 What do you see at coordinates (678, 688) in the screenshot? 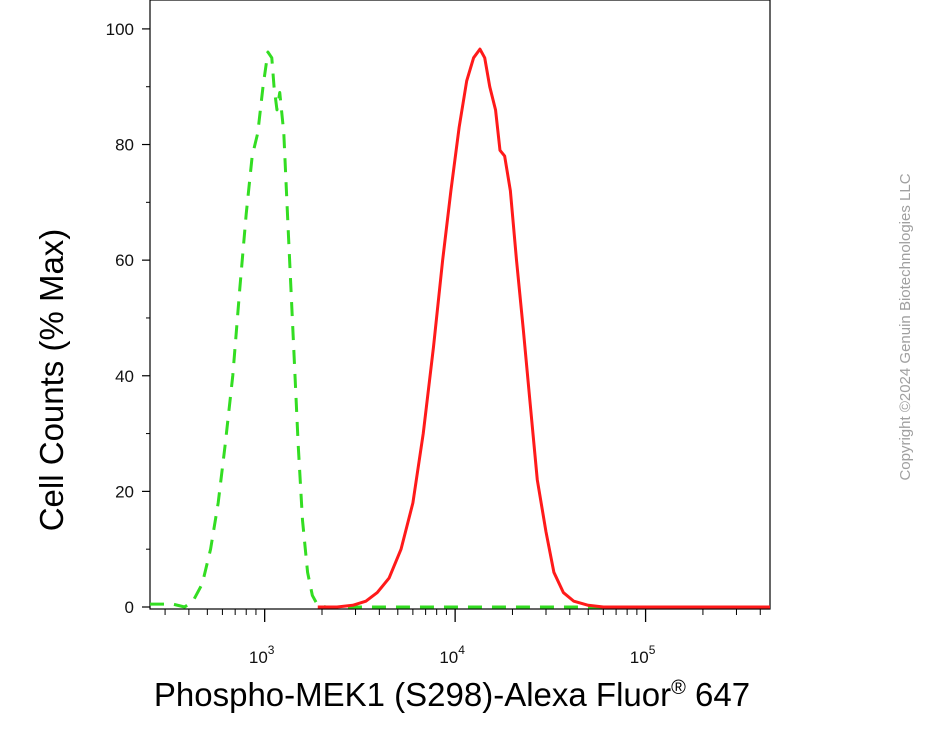
I see `x-axis-title-registered: ®` at bounding box center [678, 688].